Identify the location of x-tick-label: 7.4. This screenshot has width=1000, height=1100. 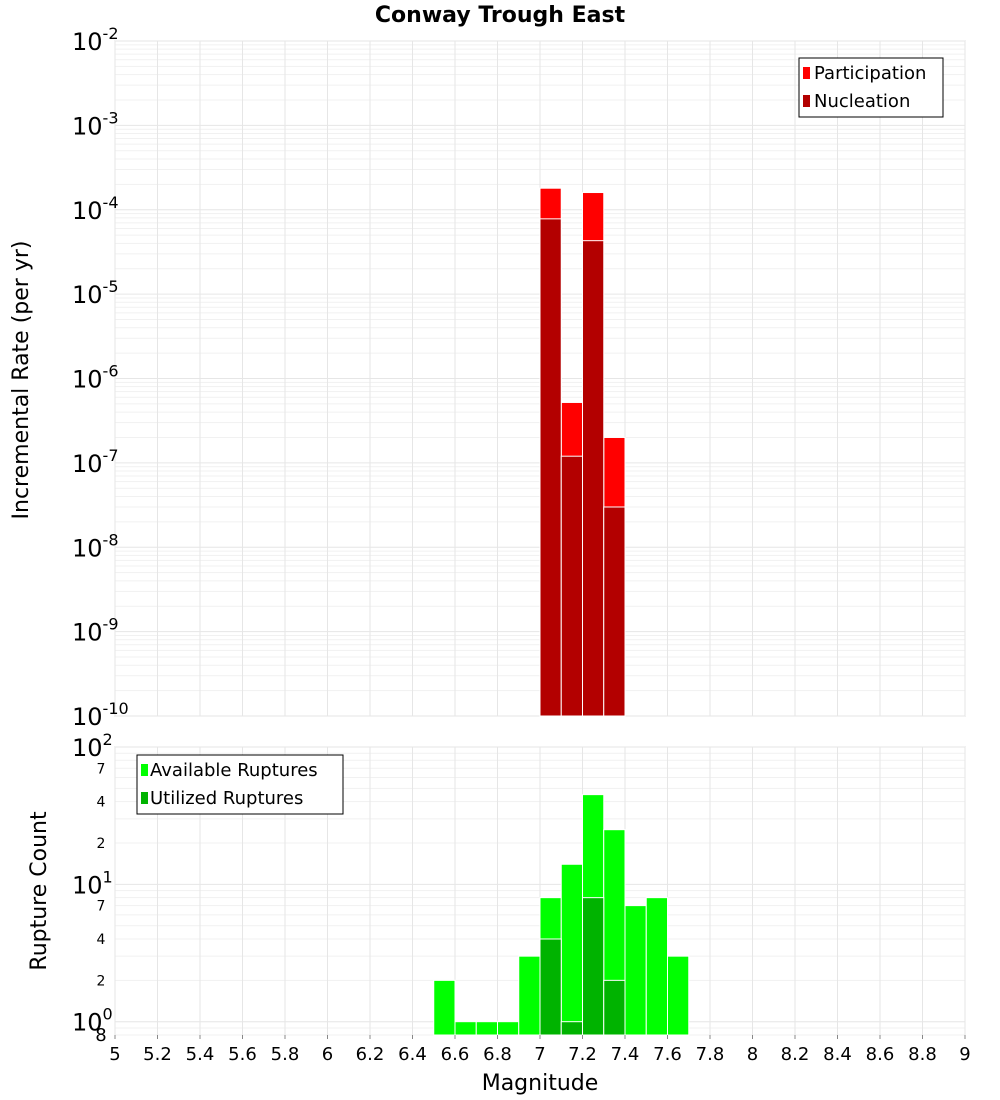
(625, 1054).